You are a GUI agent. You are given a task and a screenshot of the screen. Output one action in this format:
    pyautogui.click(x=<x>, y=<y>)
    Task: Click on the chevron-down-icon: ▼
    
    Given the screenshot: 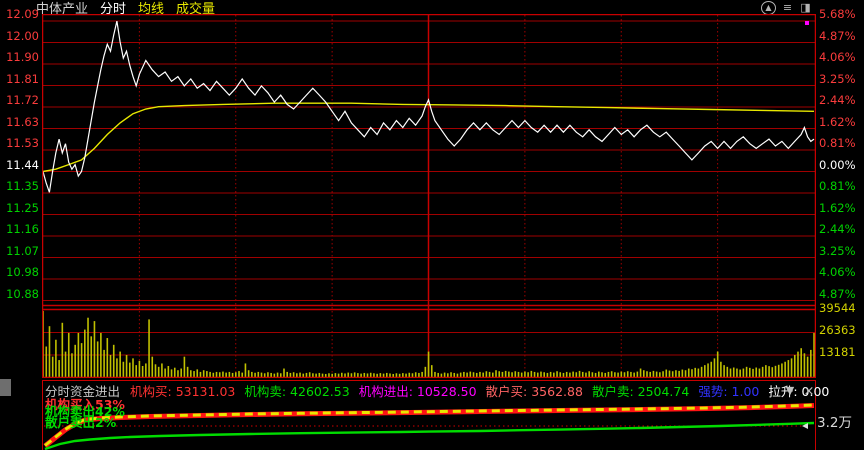 What is the action you would take?
    pyautogui.click(x=790, y=390)
    